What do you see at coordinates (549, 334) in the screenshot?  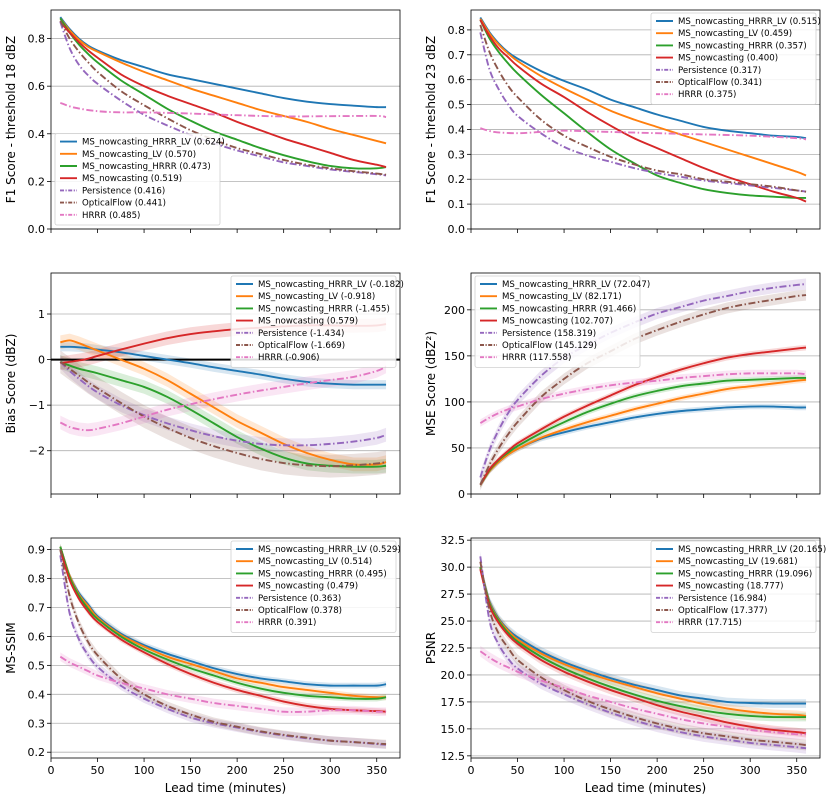 I see `legend-label: Persistence (158.319)` at bounding box center [549, 334].